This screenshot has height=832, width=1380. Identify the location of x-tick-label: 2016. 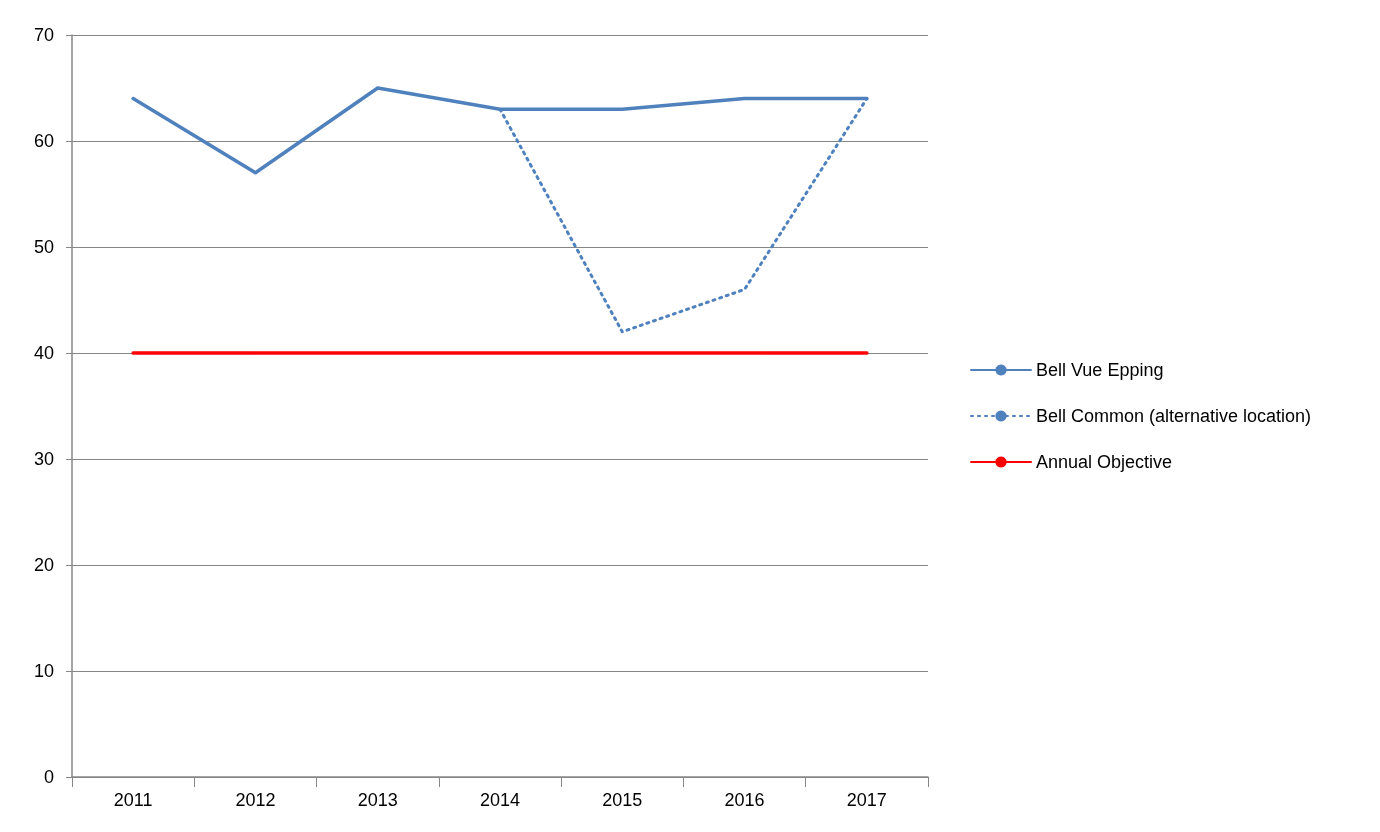
(744, 800).